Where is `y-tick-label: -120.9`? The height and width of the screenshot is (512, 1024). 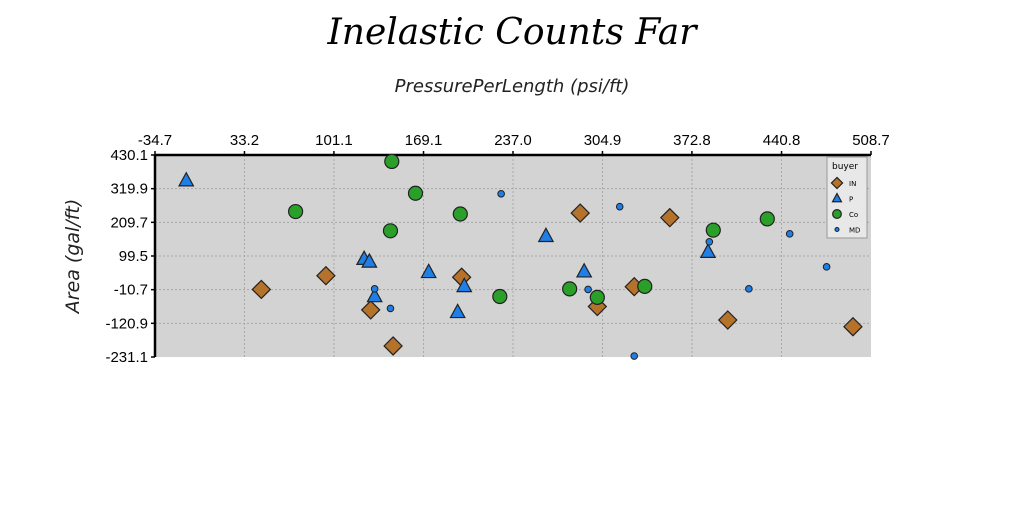 y-tick-label: -120.9 is located at coordinates (126, 323).